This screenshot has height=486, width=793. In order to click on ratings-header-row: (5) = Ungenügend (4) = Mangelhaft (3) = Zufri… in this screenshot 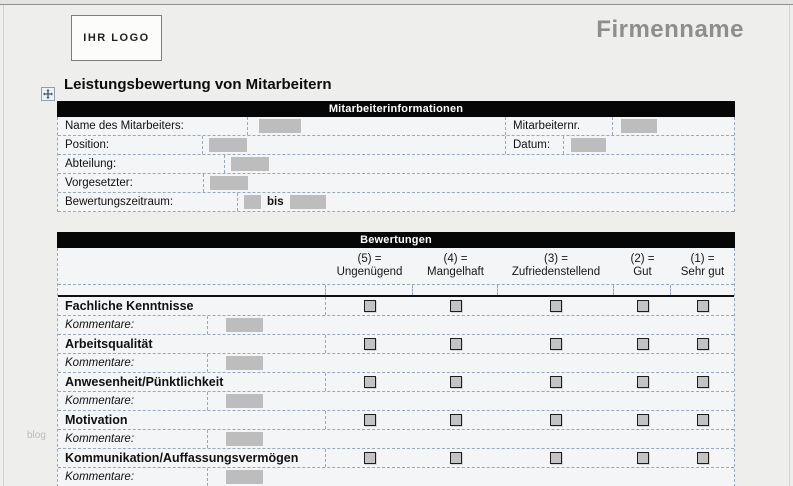, I will do `click(396, 266)`.